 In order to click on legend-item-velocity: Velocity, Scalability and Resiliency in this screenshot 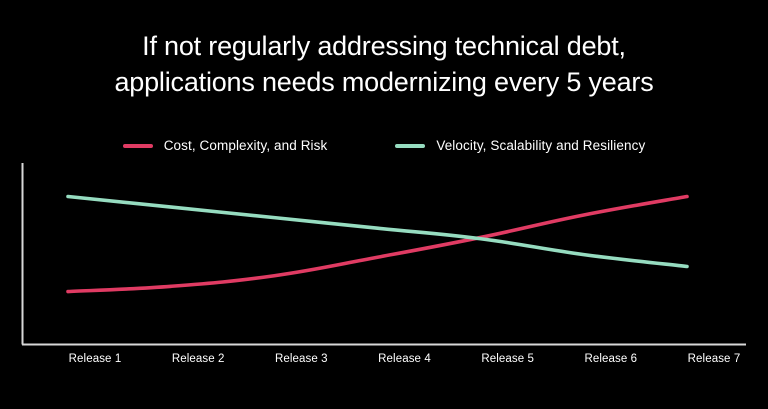, I will do `click(520, 145)`.